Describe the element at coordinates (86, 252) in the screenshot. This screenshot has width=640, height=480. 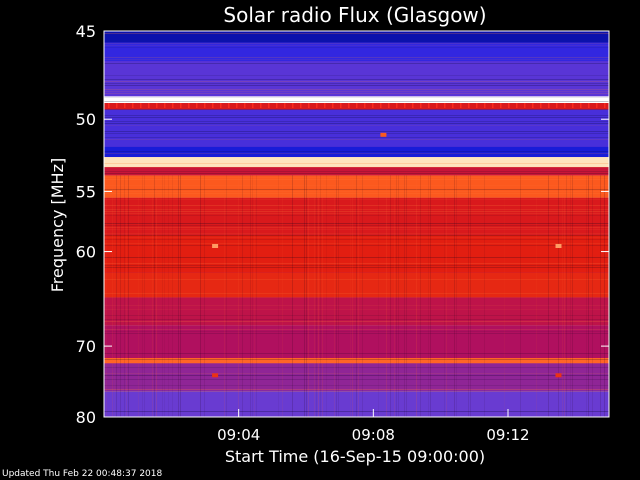
I see `y-tick-label: 60` at that location.